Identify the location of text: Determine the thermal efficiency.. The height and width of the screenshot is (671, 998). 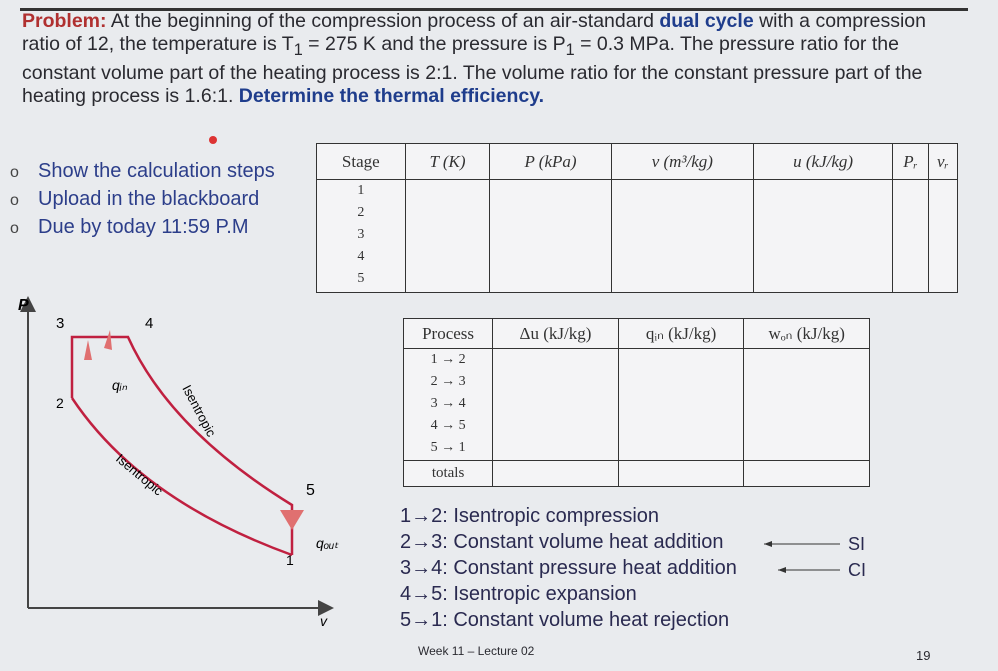
(391, 95).